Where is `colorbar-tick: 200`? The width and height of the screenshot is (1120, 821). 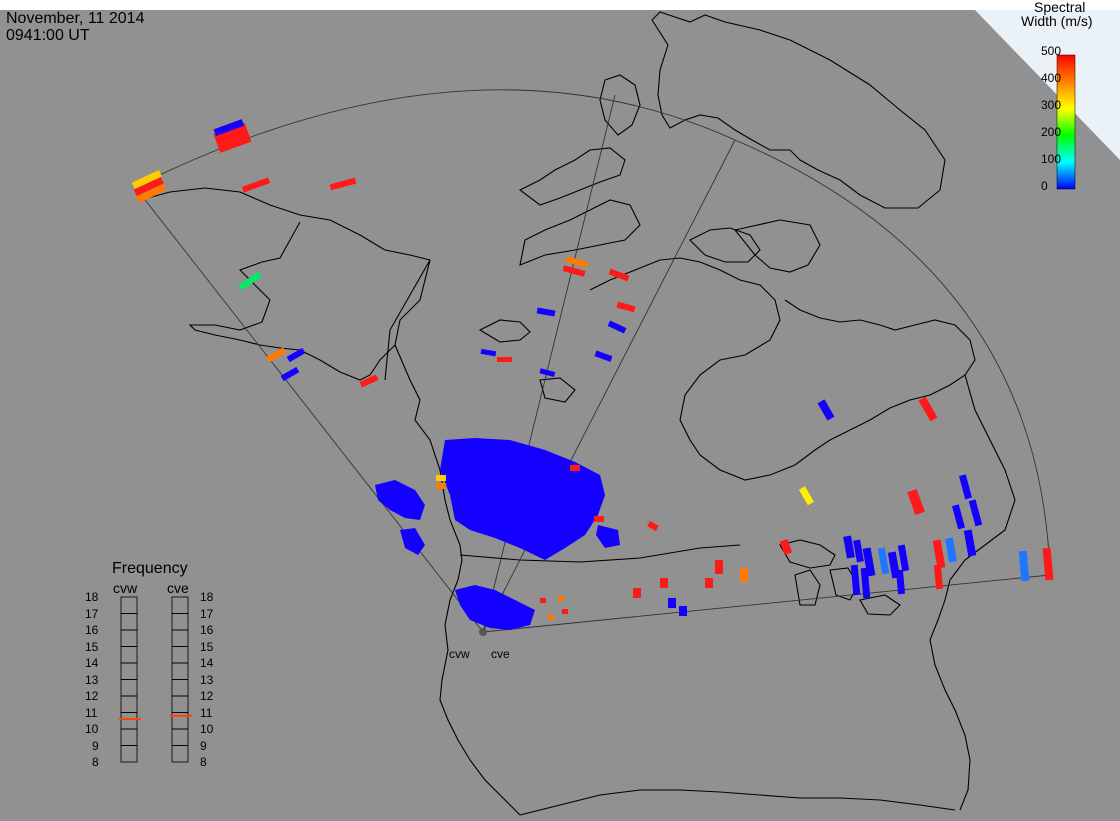 colorbar-tick: 200 is located at coordinates (1051, 132).